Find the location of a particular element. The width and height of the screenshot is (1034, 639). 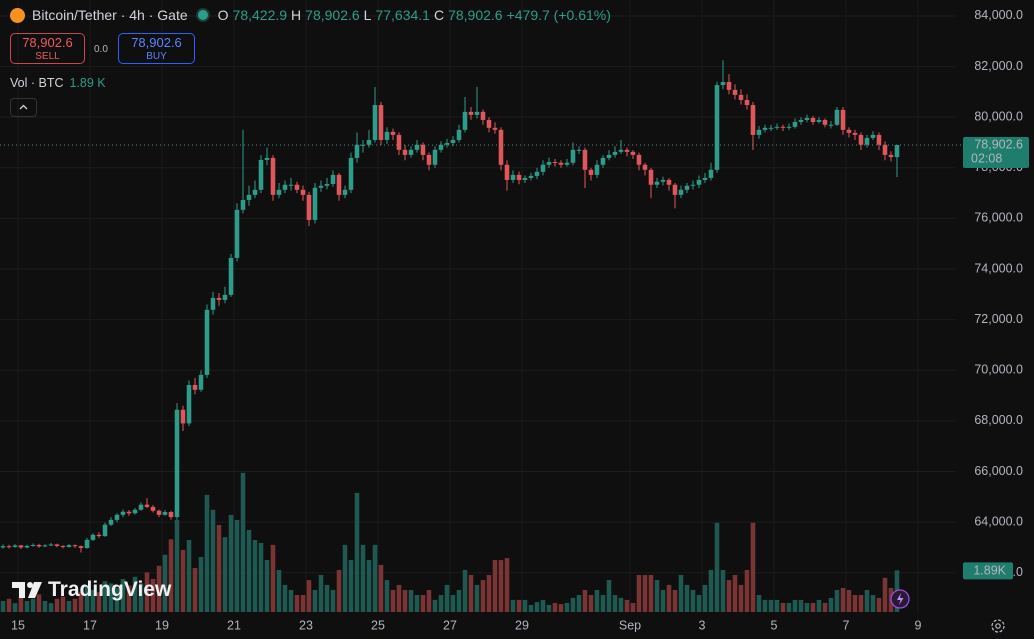

x-tick-label: 17 is located at coordinates (90, 625).